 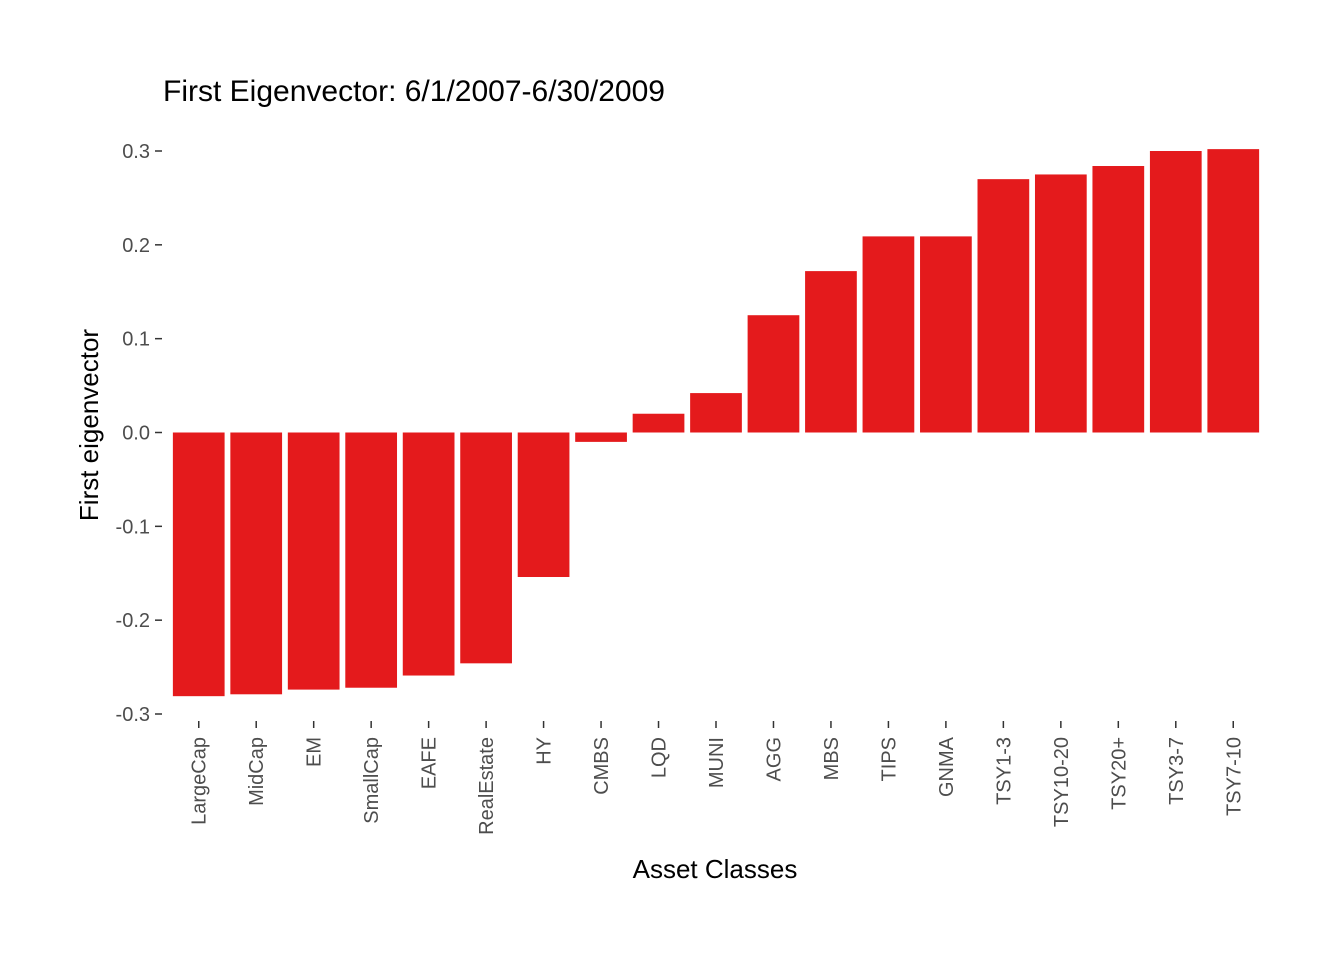 What do you see at coordinates (371, 560) in the screenshot?
I see `bar-smallcap` at bounding box center [371, 560].